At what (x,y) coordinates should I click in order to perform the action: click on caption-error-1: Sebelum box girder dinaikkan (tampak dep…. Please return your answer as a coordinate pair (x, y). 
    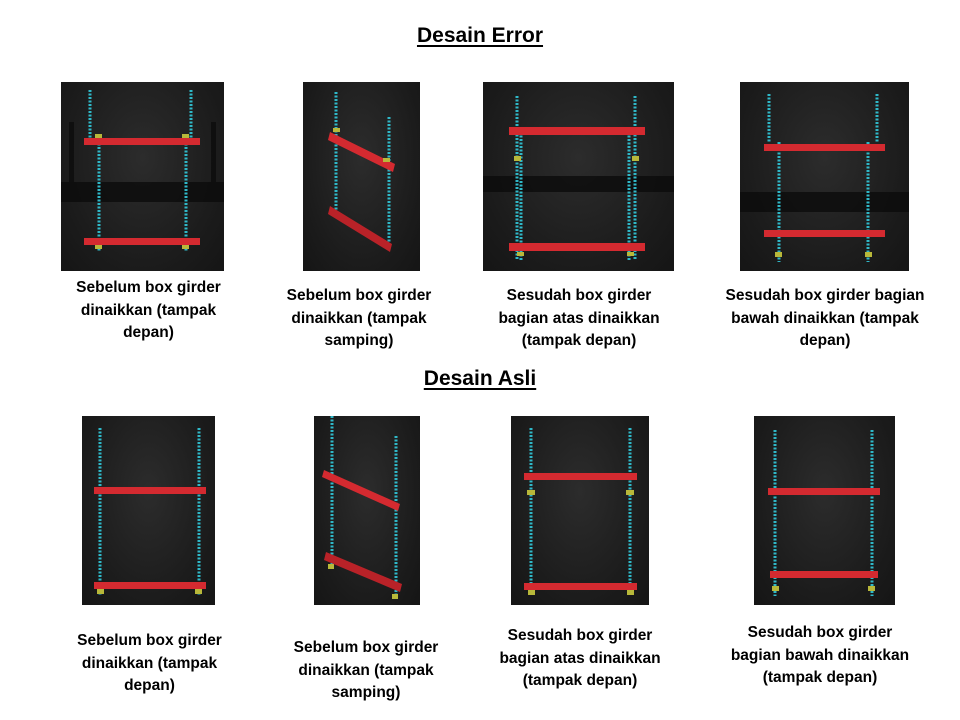
    Looking at the image, I should click on (148, 311).